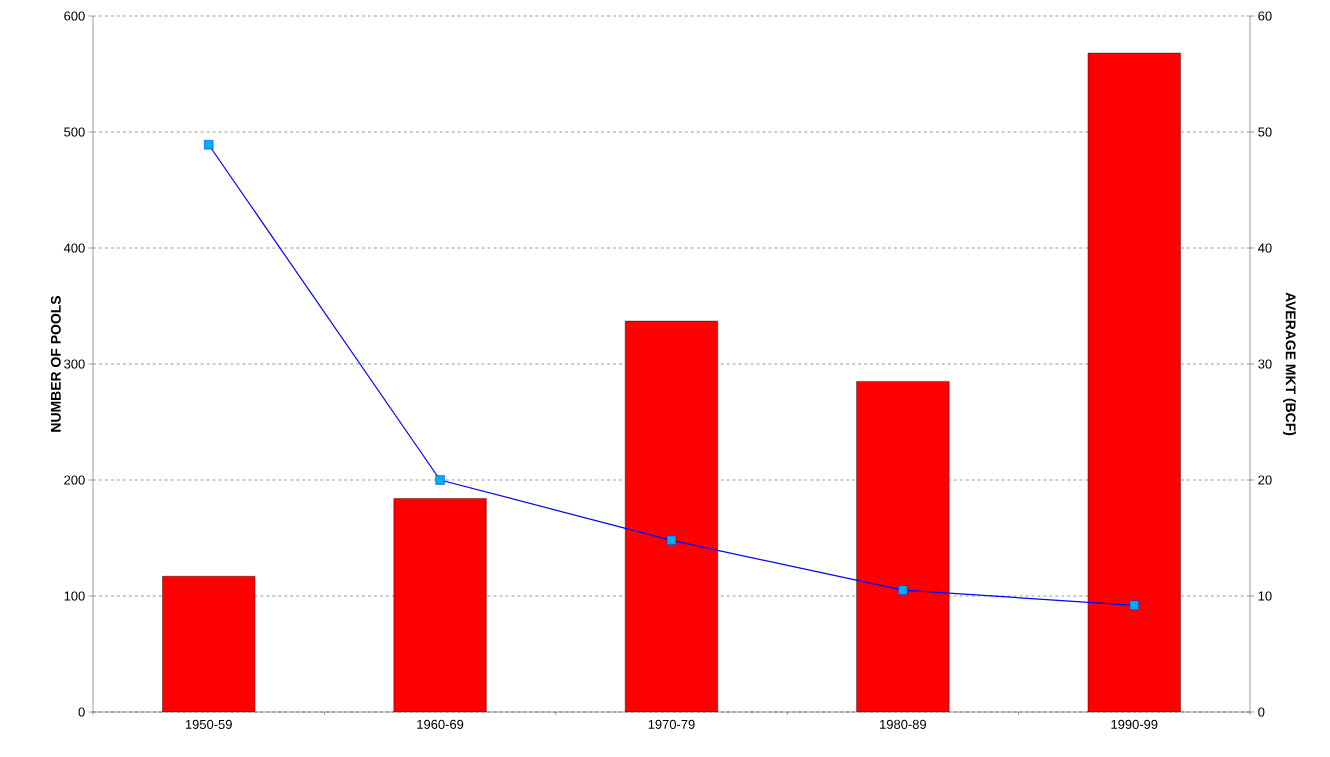  Describe the element at coordinates (1265, 16) in the screenshot. I see `y2-tick-label: 60` at that location.